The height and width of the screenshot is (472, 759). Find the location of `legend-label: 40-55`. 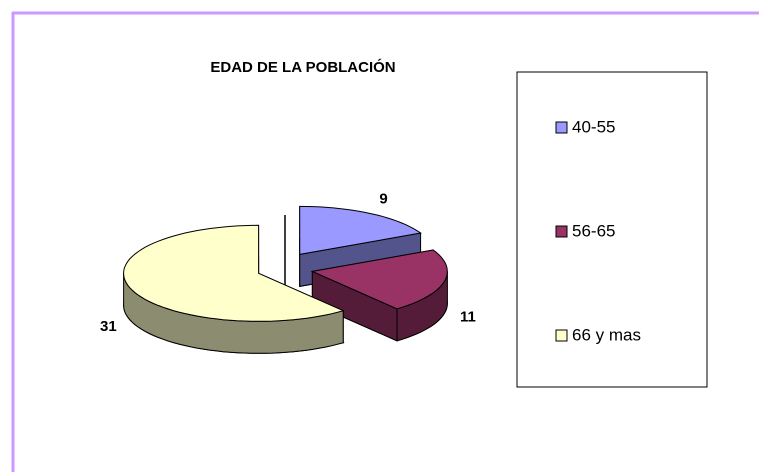

legend-label: 40-55 is located at coordinates (593, 126).